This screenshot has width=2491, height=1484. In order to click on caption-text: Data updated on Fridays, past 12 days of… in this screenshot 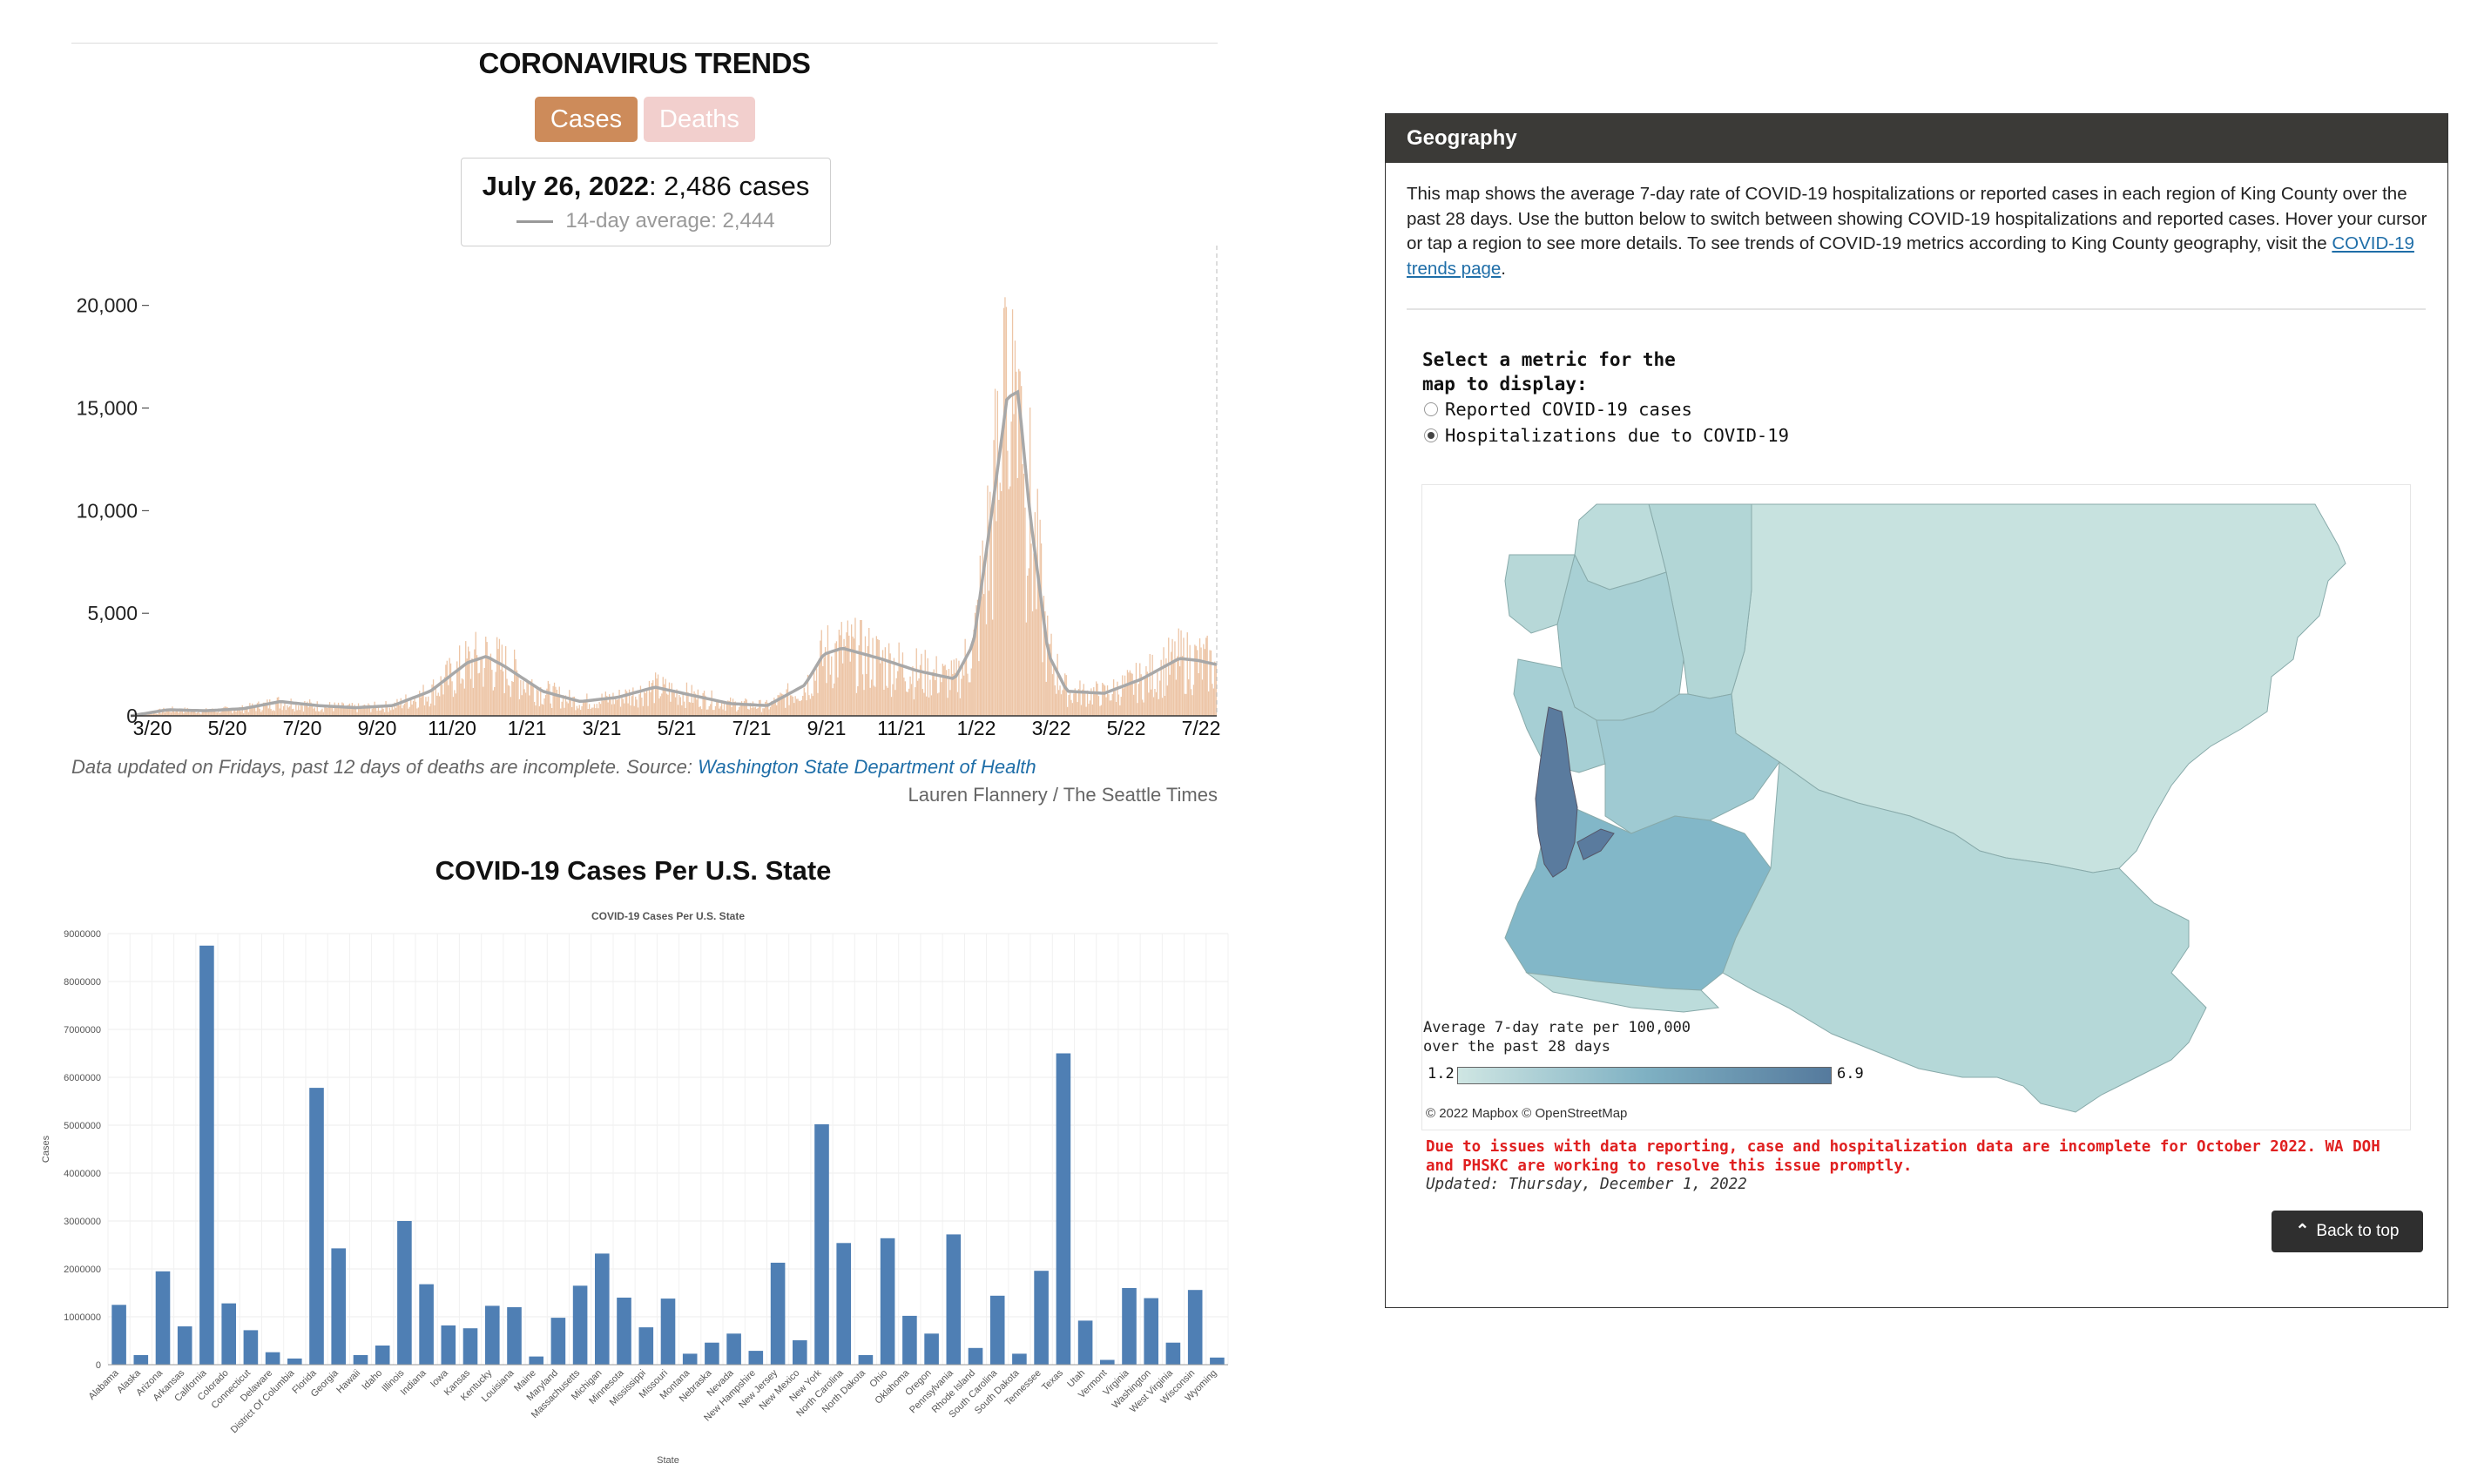, I will do `click(385, 767)`.